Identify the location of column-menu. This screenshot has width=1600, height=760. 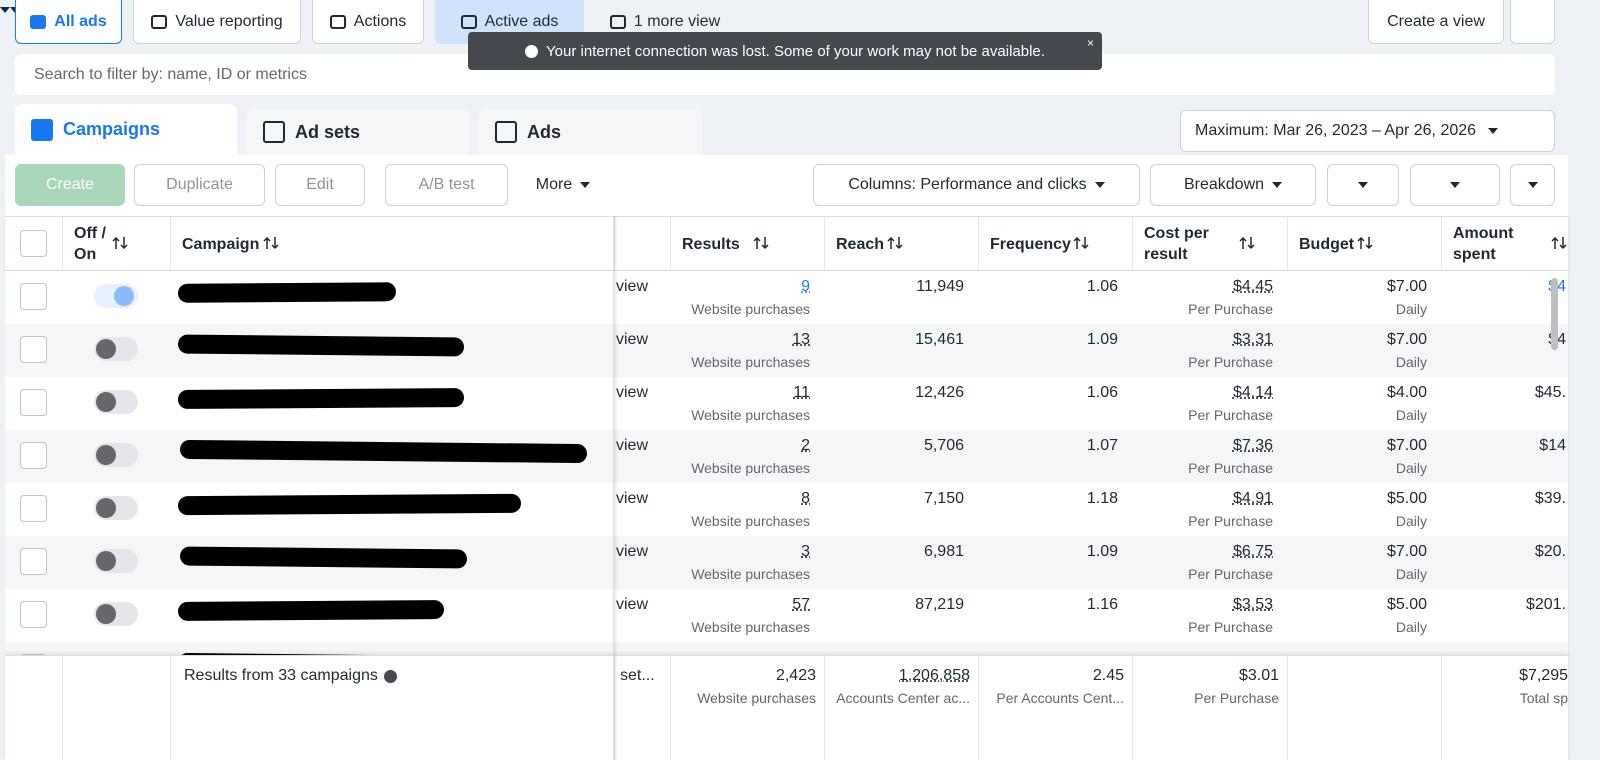
(5, 10).